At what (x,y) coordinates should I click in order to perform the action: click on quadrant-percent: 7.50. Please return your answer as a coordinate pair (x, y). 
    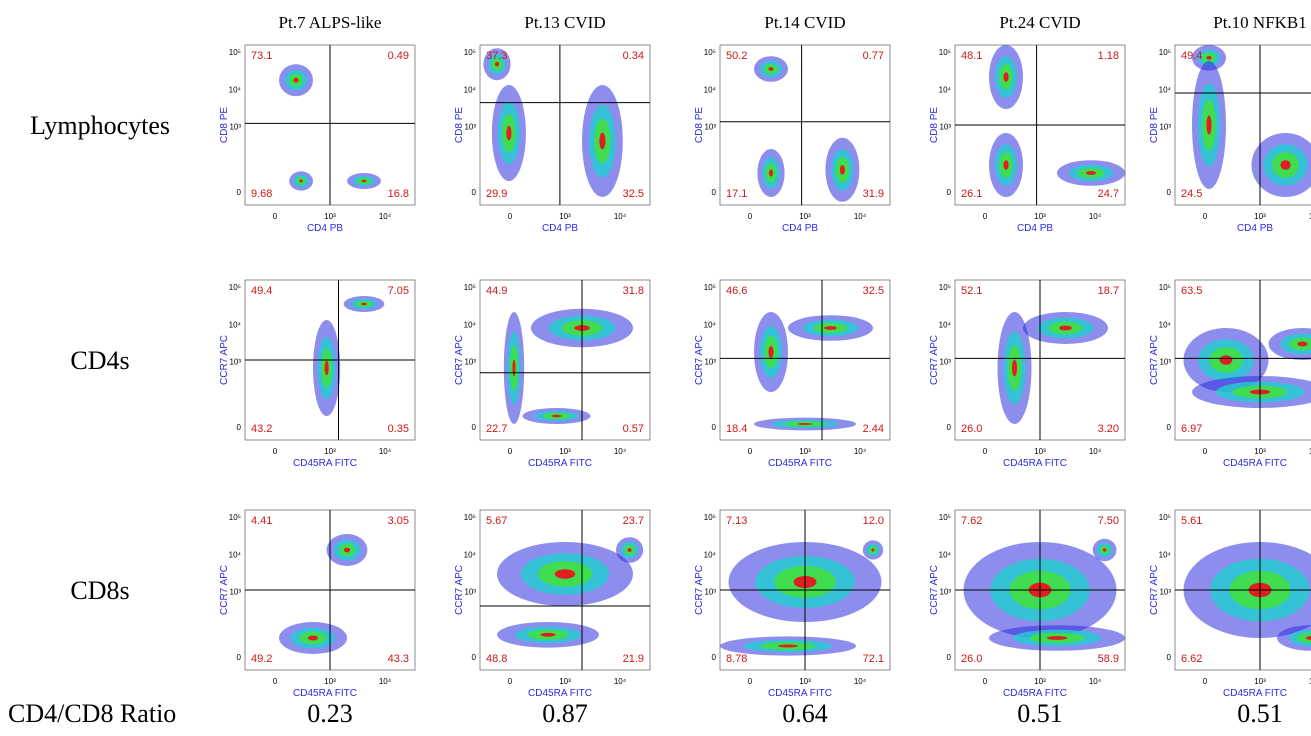
    Looking at the image, I should click on (1108, 521).